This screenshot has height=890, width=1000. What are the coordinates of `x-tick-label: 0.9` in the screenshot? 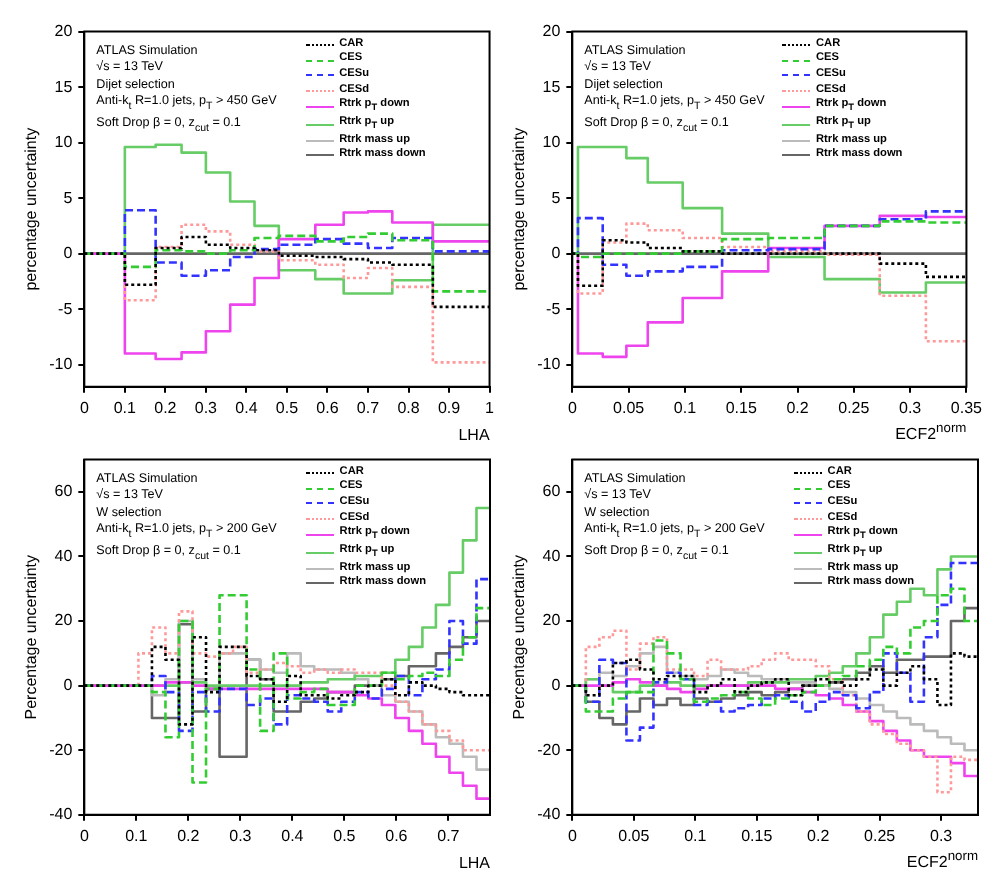 It's located at (449, 407).